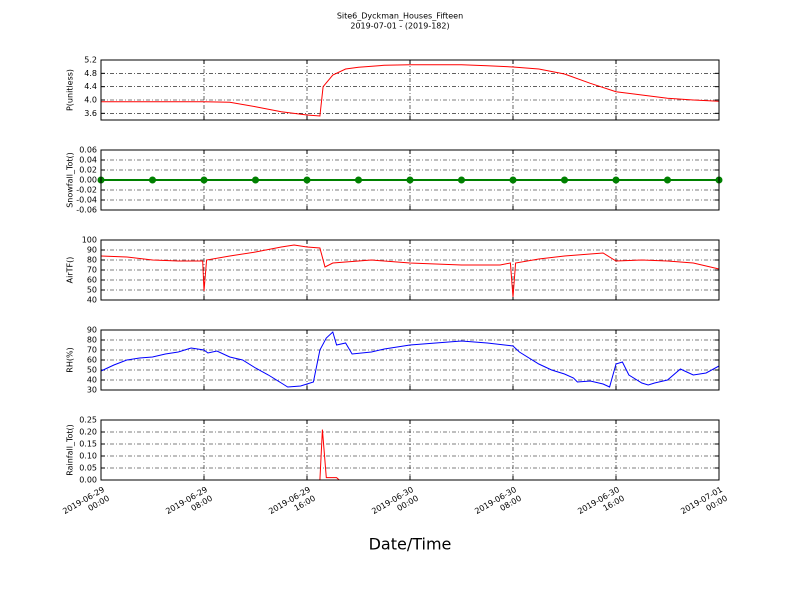 The height and width of the screenshot is (600, 800). Describe the element at coordinates (410, 544) in the screenshot. I see `x-axis-label: Date/Time` at that location.